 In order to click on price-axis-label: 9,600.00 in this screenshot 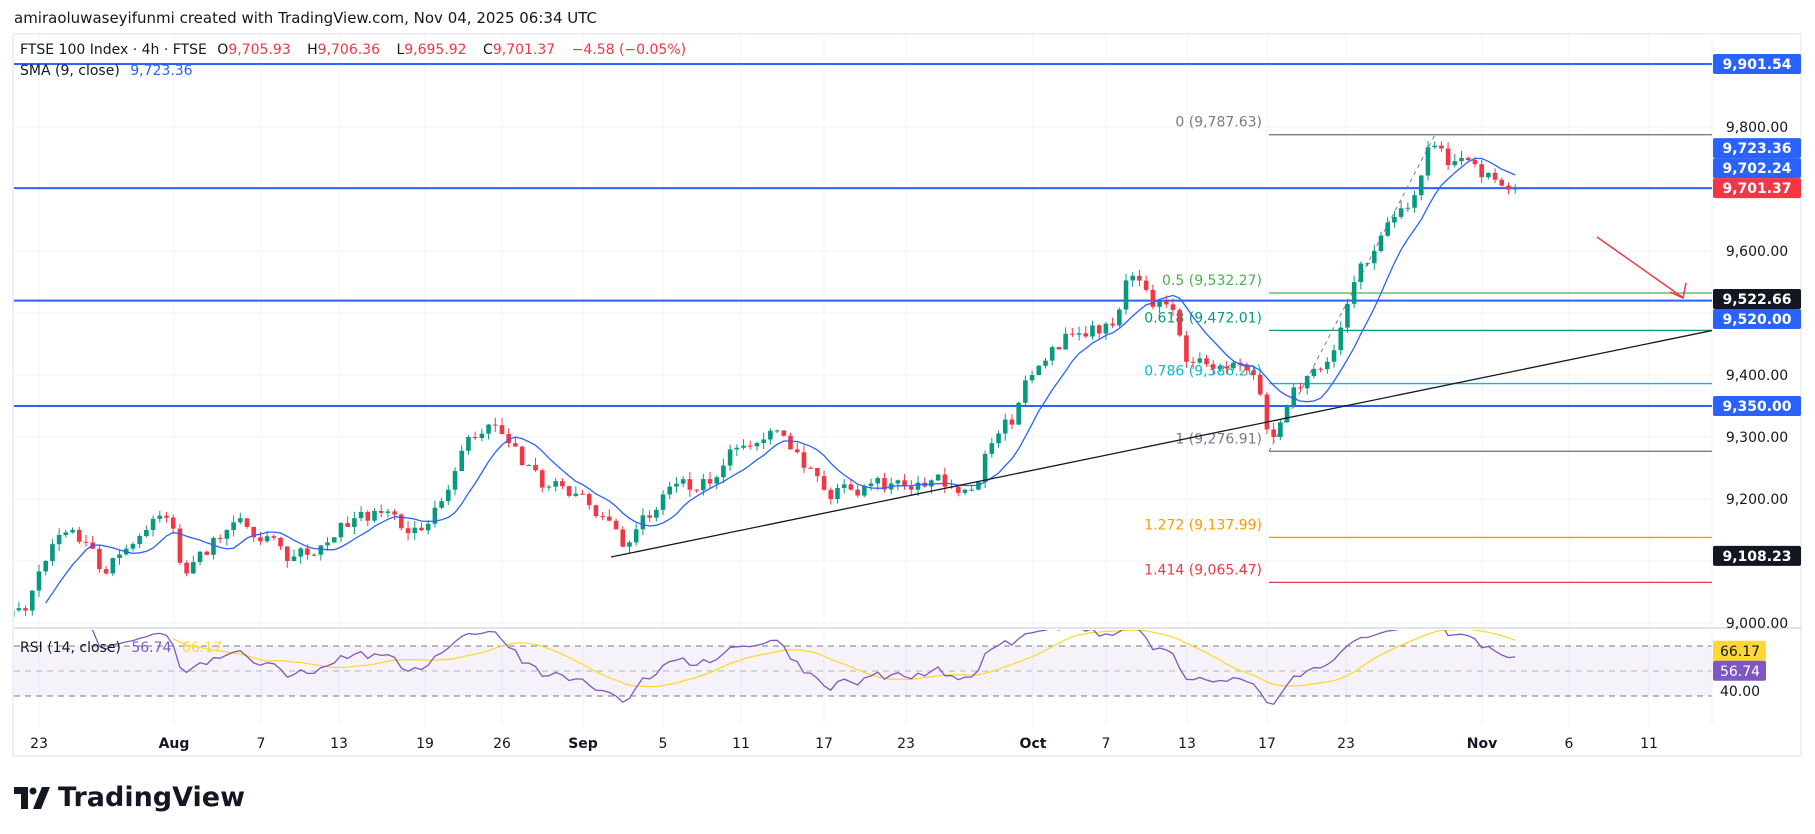, I will do `click(1757, 252)`.